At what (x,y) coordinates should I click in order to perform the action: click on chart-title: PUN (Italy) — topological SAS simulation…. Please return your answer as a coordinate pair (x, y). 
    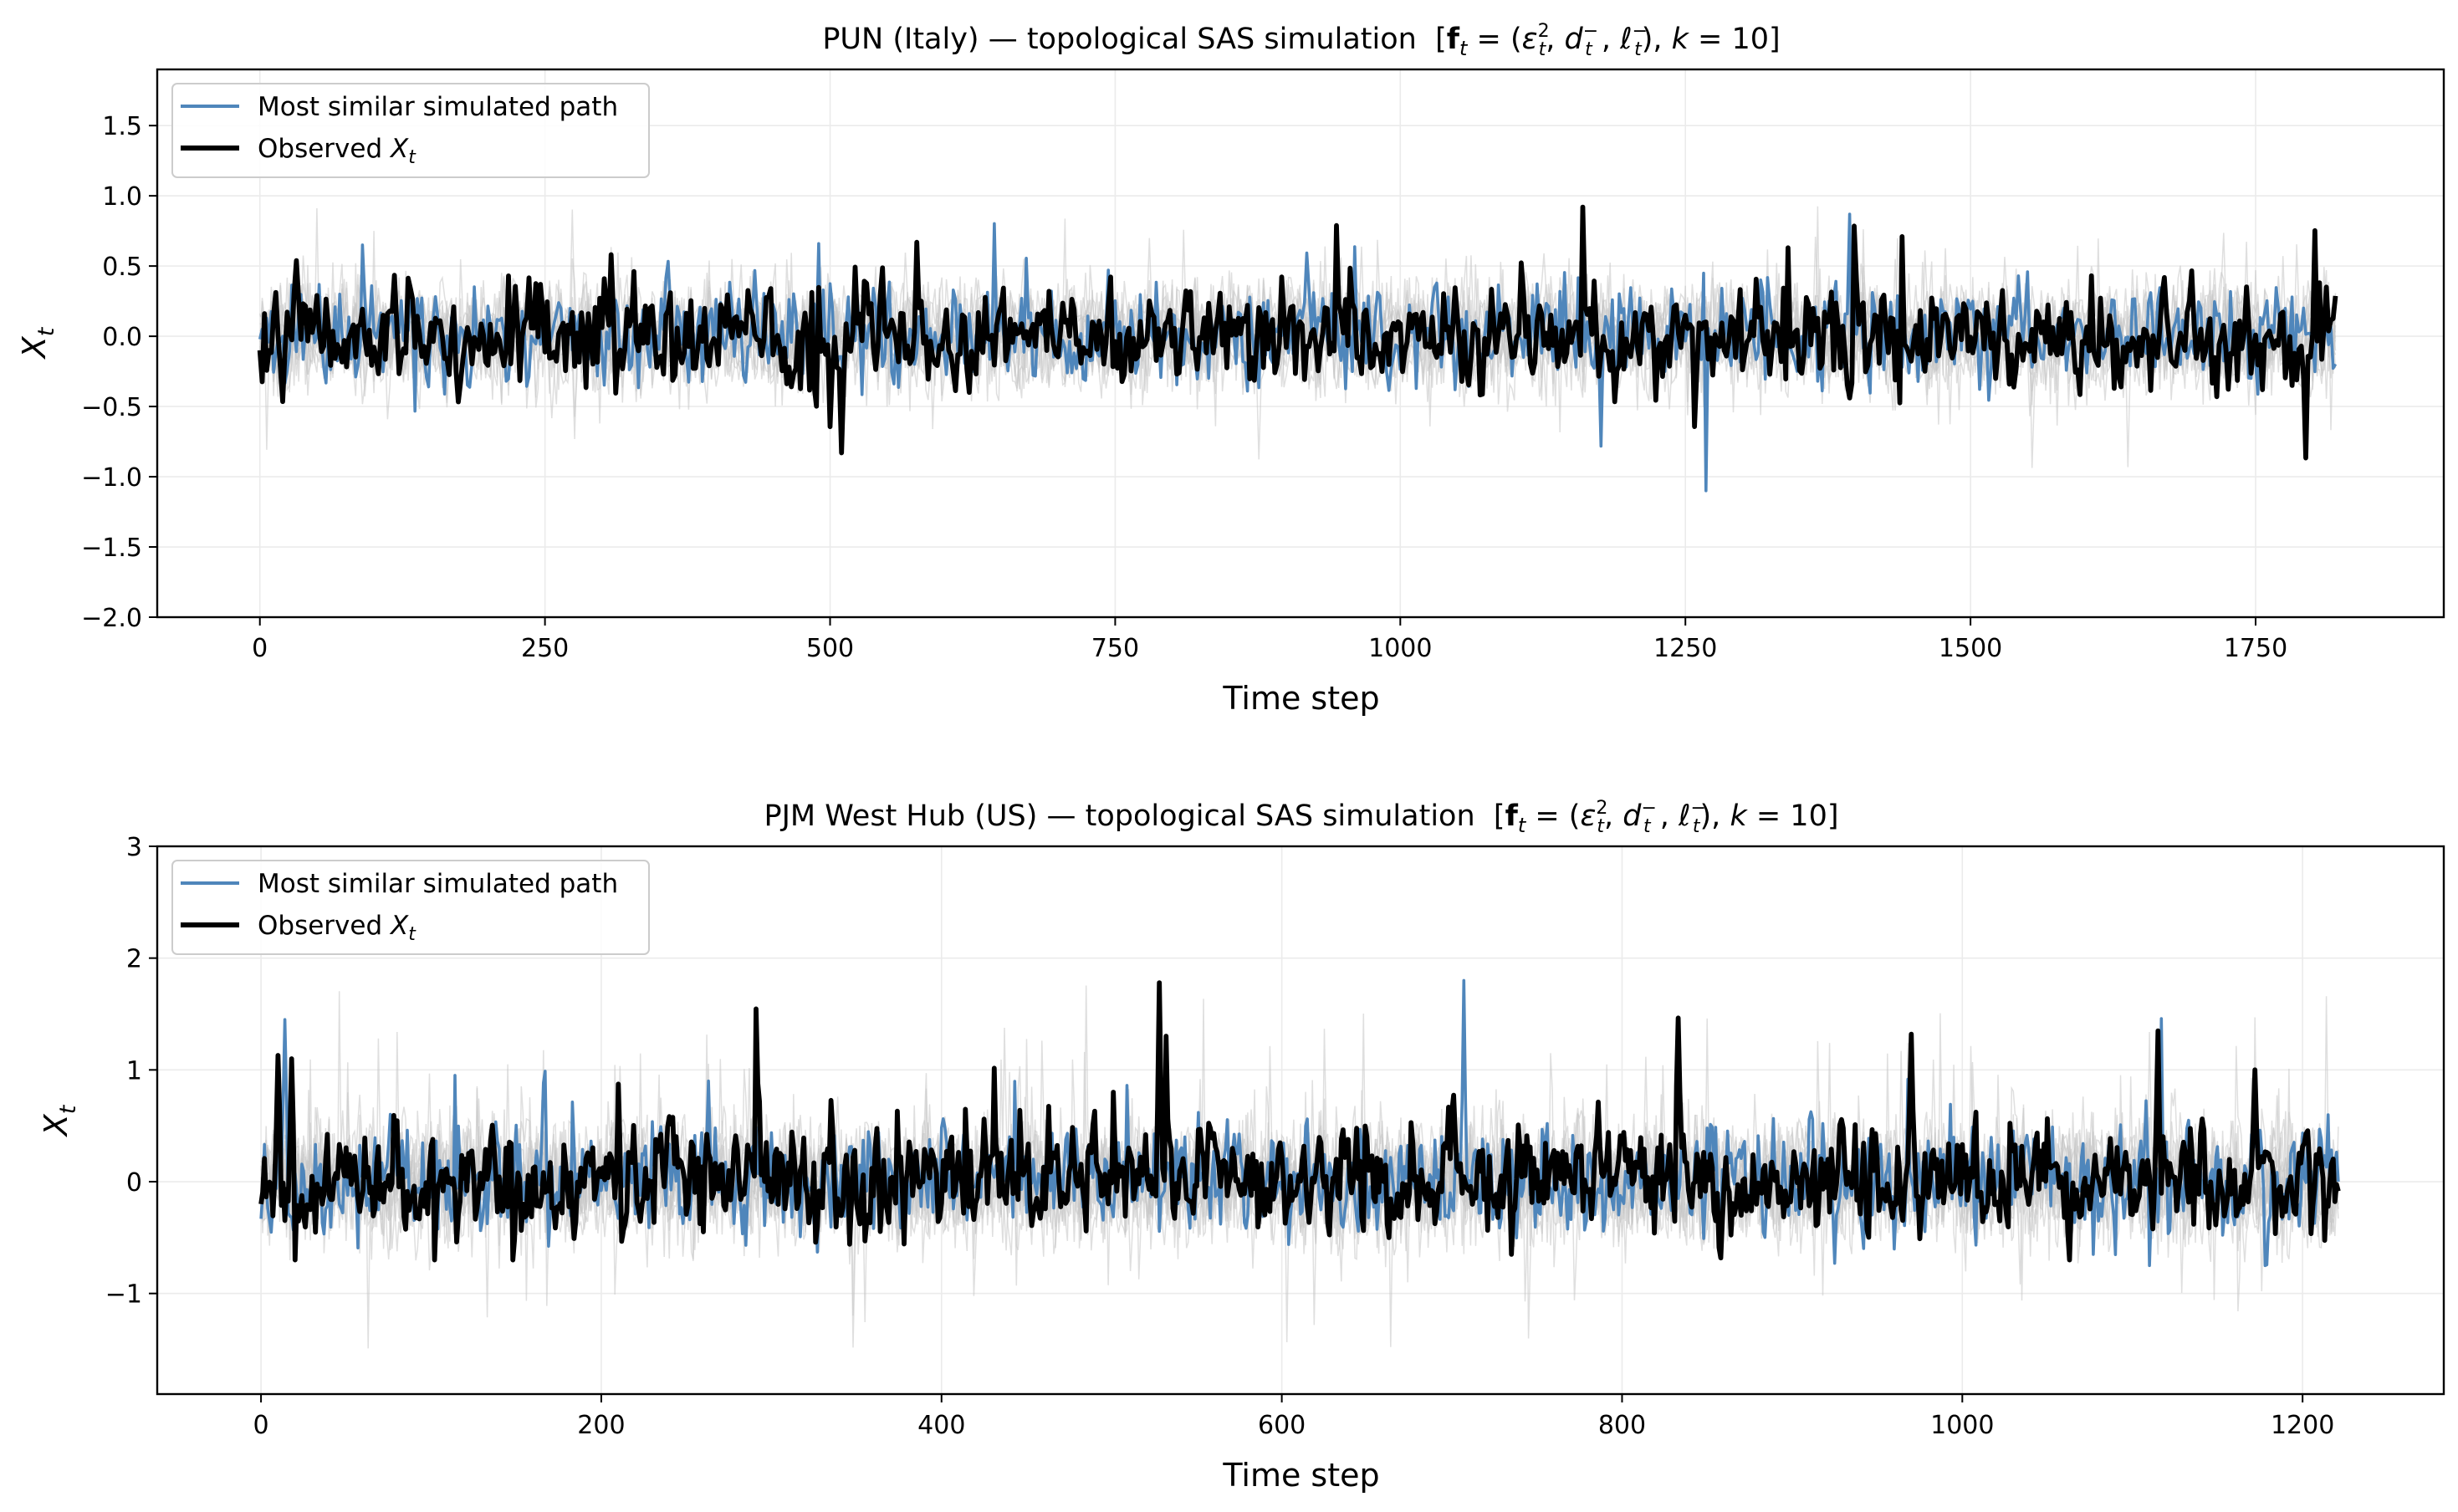
    Looking at the image, I should click on (1301, 40).